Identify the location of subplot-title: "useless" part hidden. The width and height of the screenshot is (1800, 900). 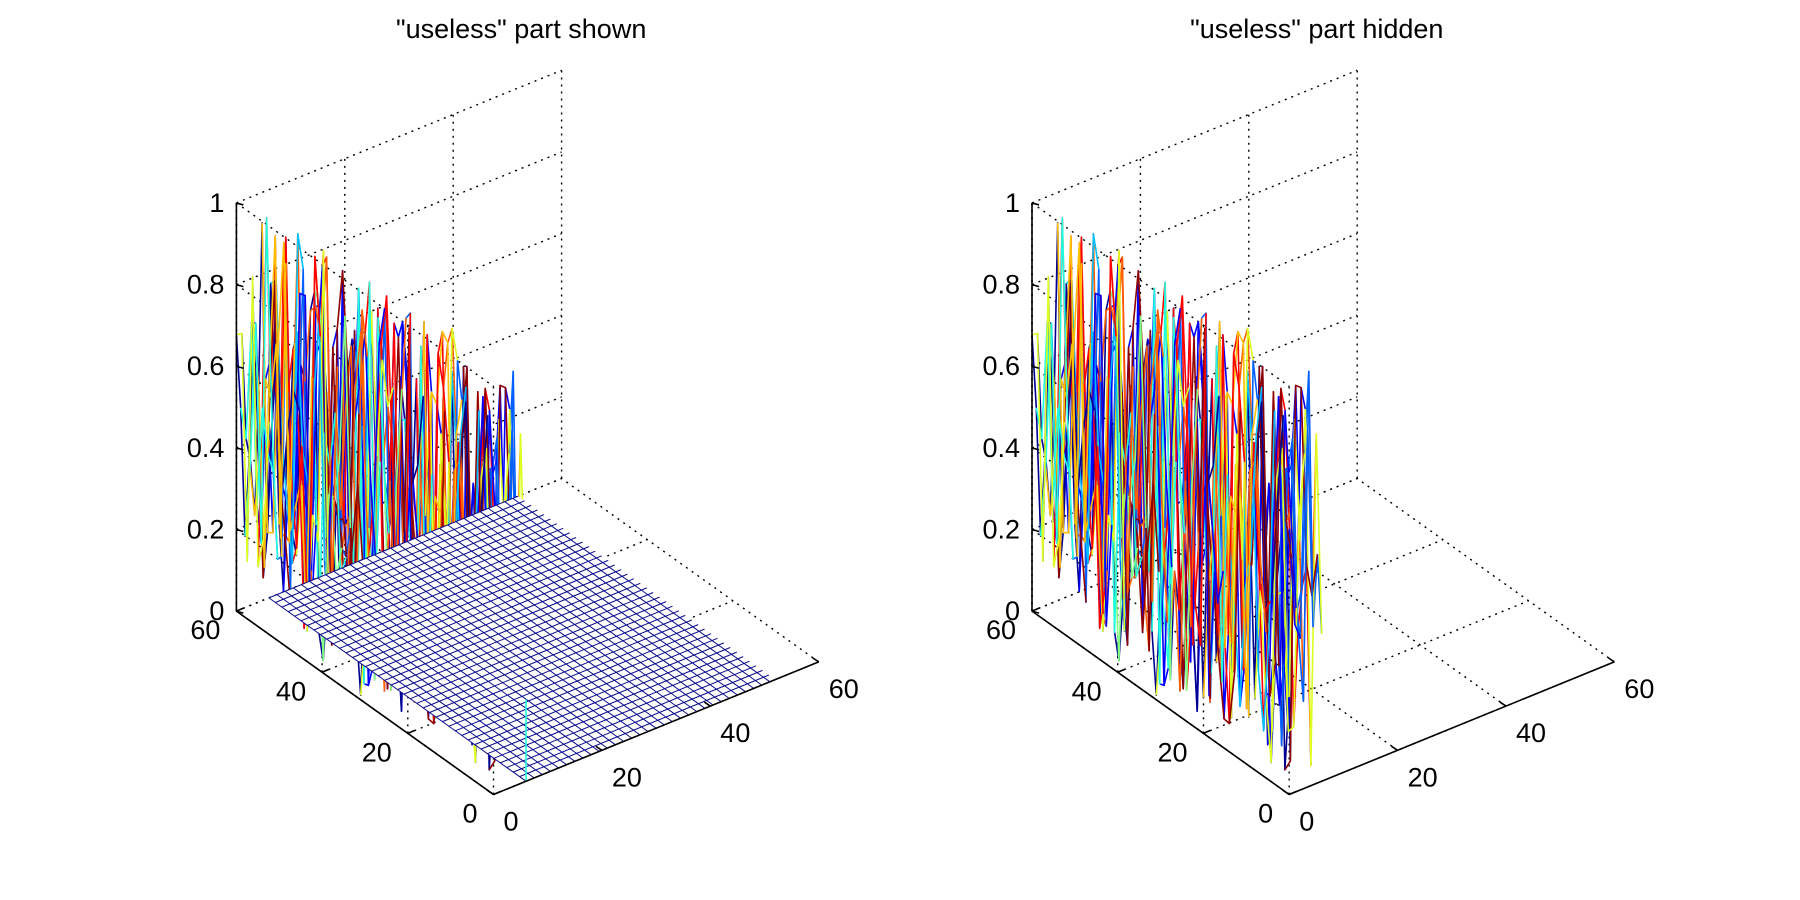
(1316, 29).